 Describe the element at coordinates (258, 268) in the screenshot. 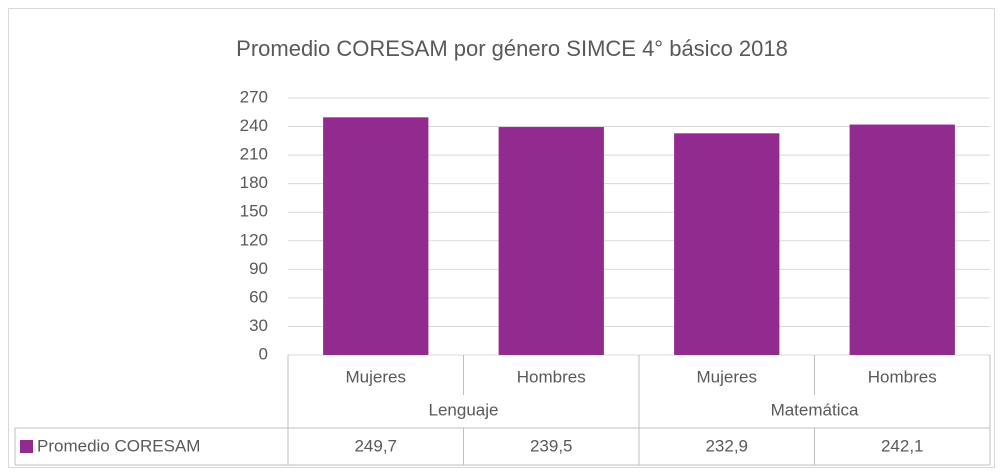

I see `y-tick-label: 90` at that location.